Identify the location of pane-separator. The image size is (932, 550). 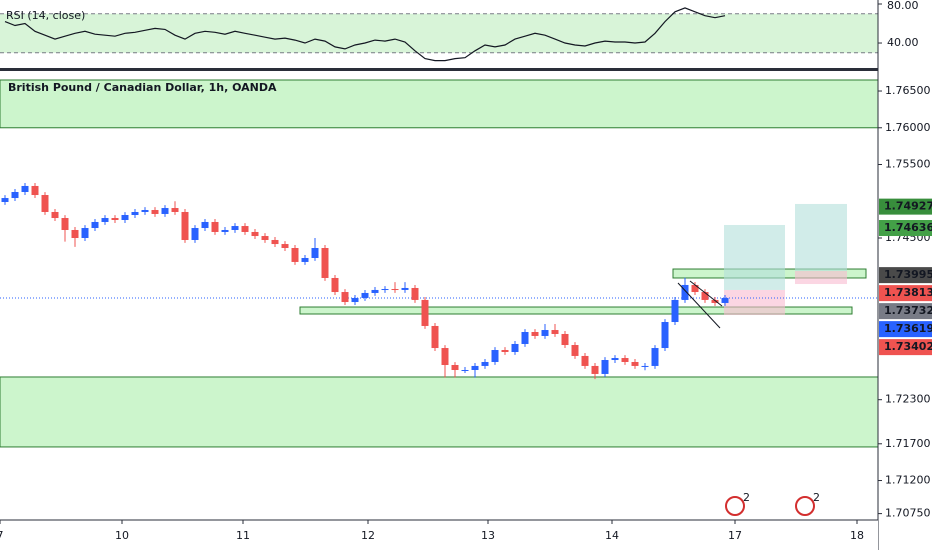
(439, 69).